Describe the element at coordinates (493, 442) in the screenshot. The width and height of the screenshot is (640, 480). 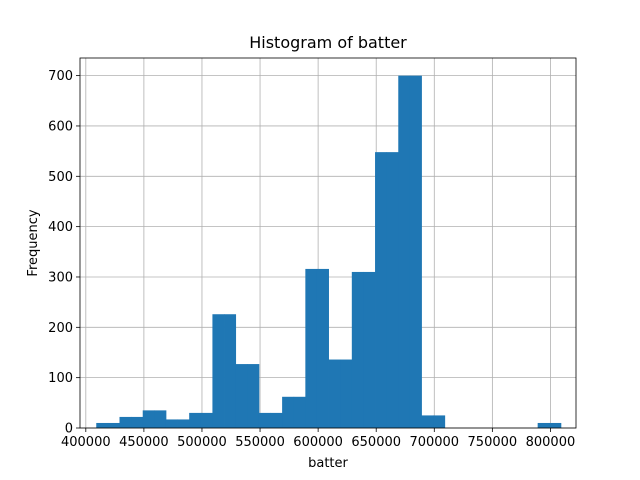
I see `x-tick-label: 750000` at that location.